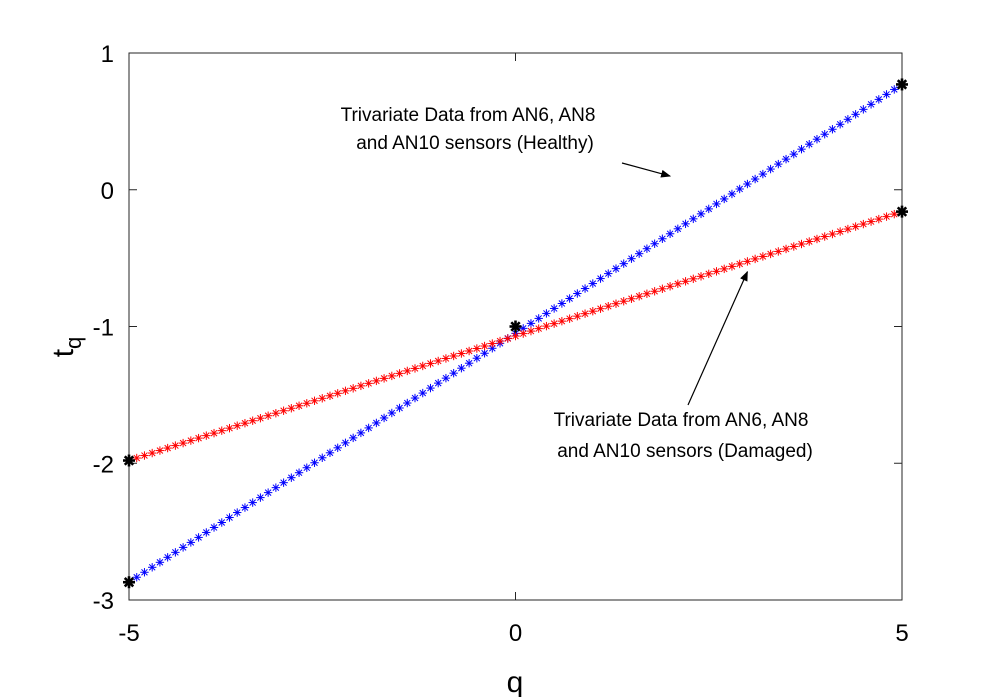 The image size is (997, 697). I want to click on y-tick-label: -2, so click(103, 464).